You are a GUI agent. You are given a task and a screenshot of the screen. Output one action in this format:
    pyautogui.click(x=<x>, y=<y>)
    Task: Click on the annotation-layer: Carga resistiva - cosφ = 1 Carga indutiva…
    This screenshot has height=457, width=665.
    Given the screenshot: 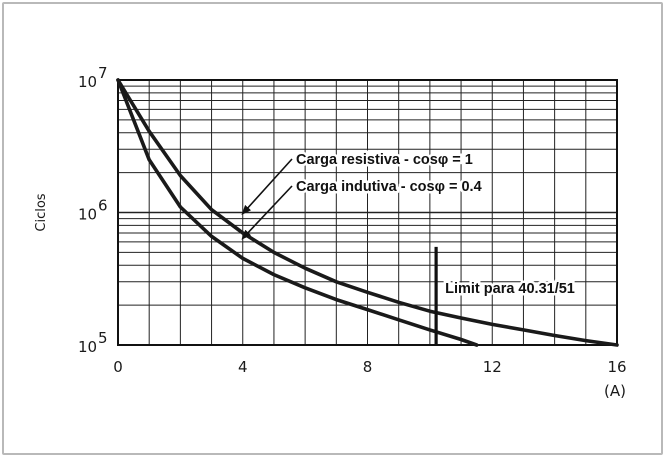 What is the action you would take?
    pyautogui.click(x=362, y=195)
    